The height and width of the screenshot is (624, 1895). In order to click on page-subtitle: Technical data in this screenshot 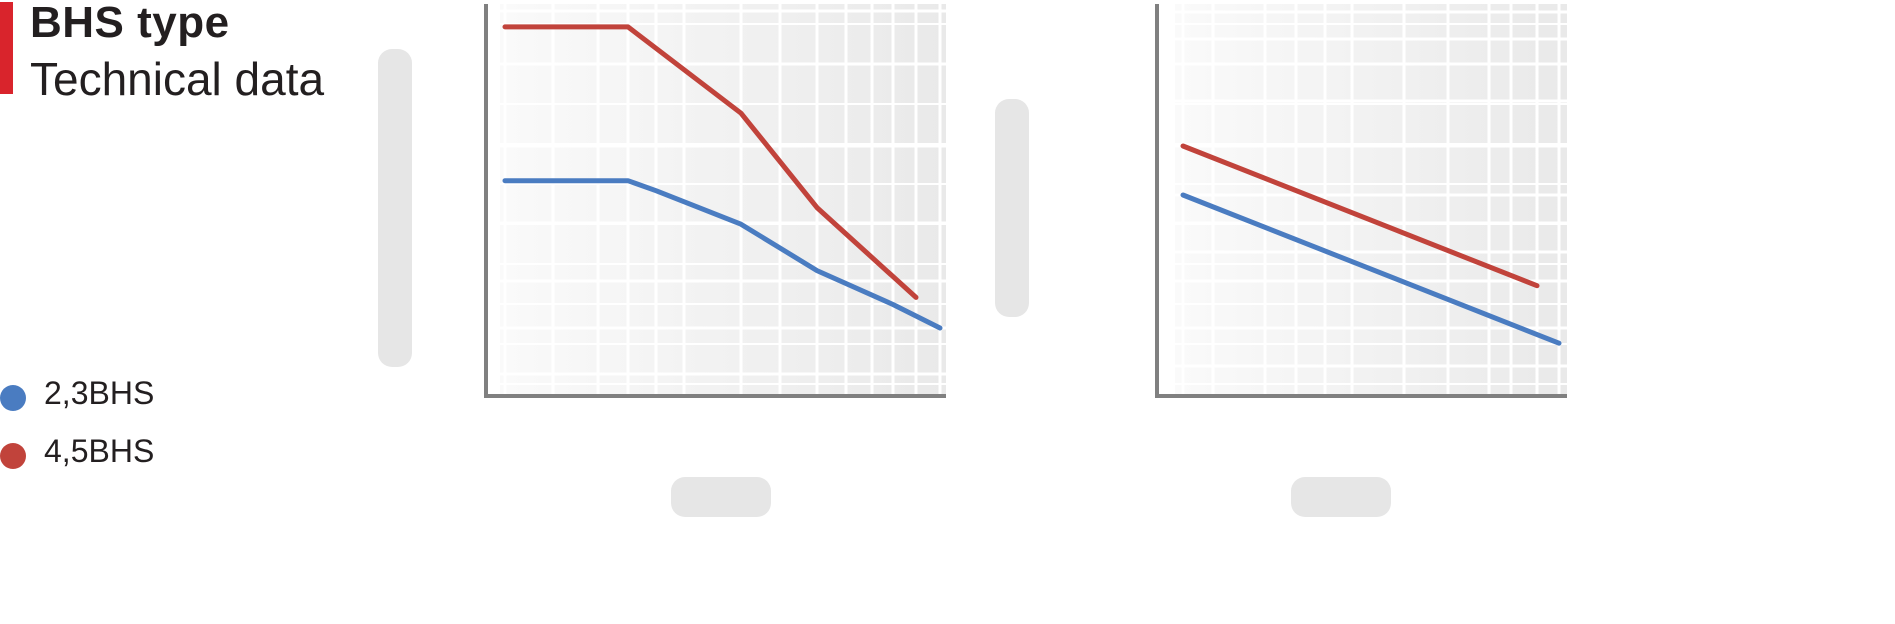, I will do `click(177, 79)`.